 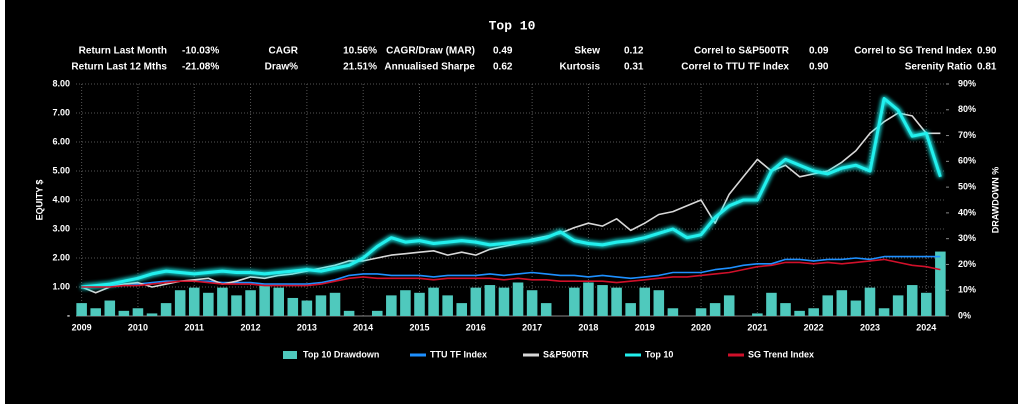 What do you see at coordinates (61, 199) in the screenshot?
I see `y-tick-label: 4.00` at bounding box center [61, 199].